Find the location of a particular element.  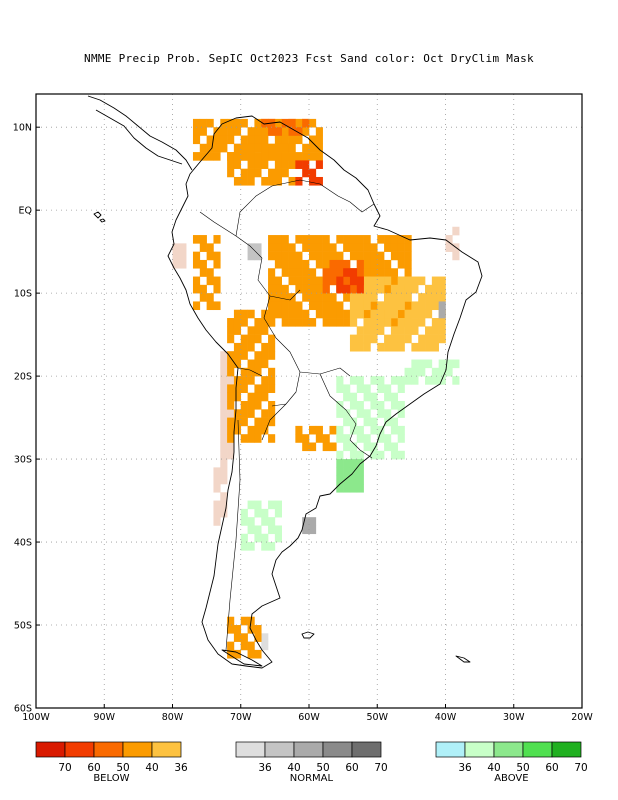

falkland-islands is located at coordinates (308, 635).